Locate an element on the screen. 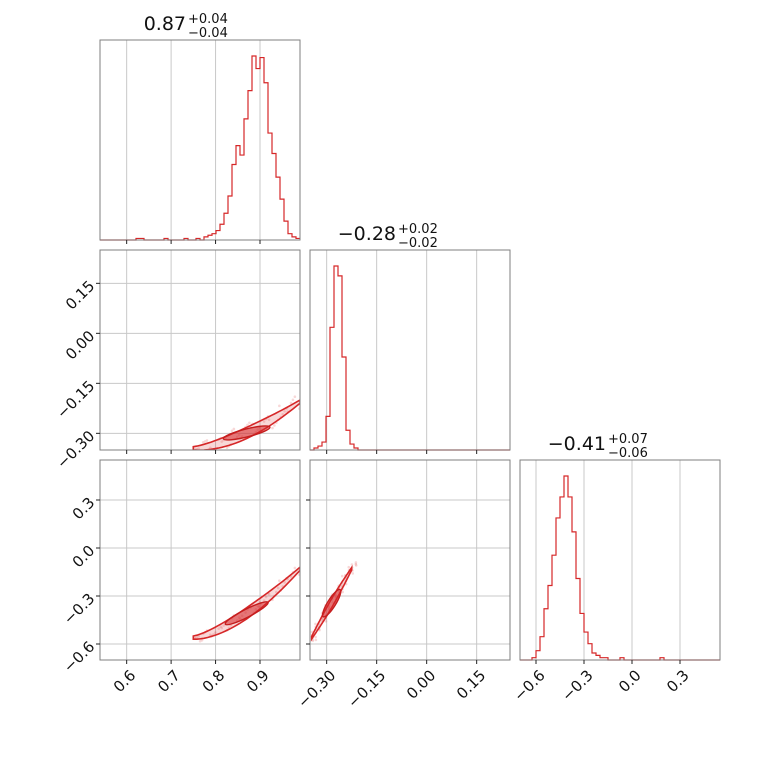 The image size is (760, 760). xlabel-2-3: 0.3 is located at coordinates (678, 681).